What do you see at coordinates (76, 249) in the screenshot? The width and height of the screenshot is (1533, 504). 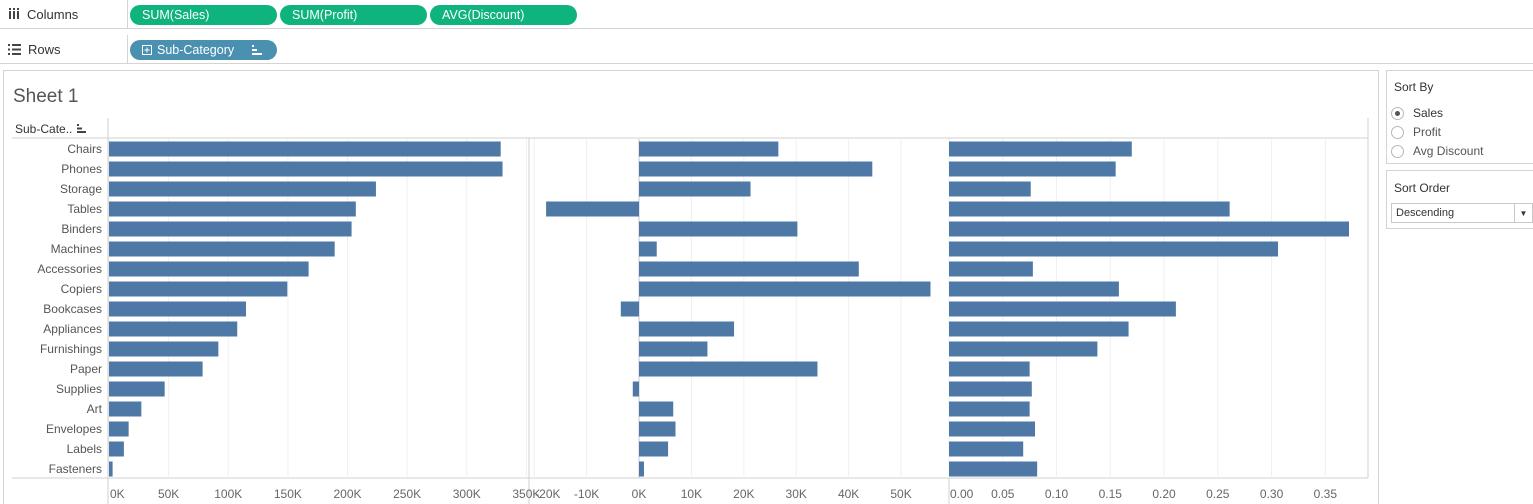 I see `category-label: Machines` at bounding box center [76, 249].